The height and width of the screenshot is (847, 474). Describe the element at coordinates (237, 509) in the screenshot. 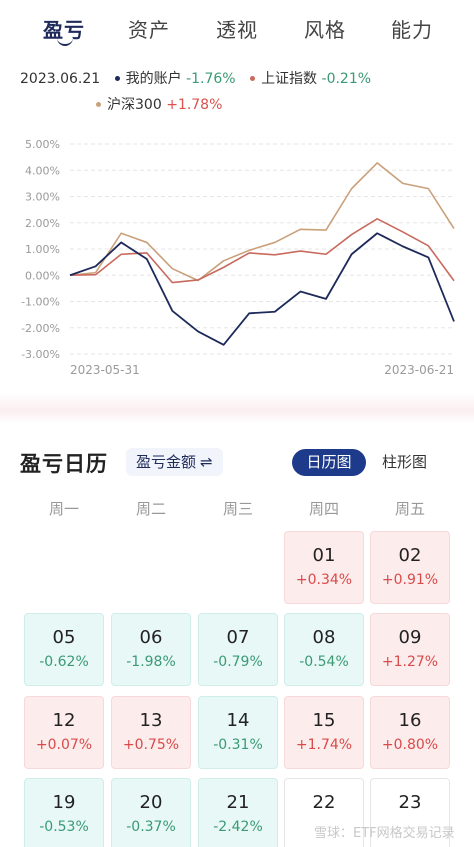

I see `weekday-wed: 周三` at that location.